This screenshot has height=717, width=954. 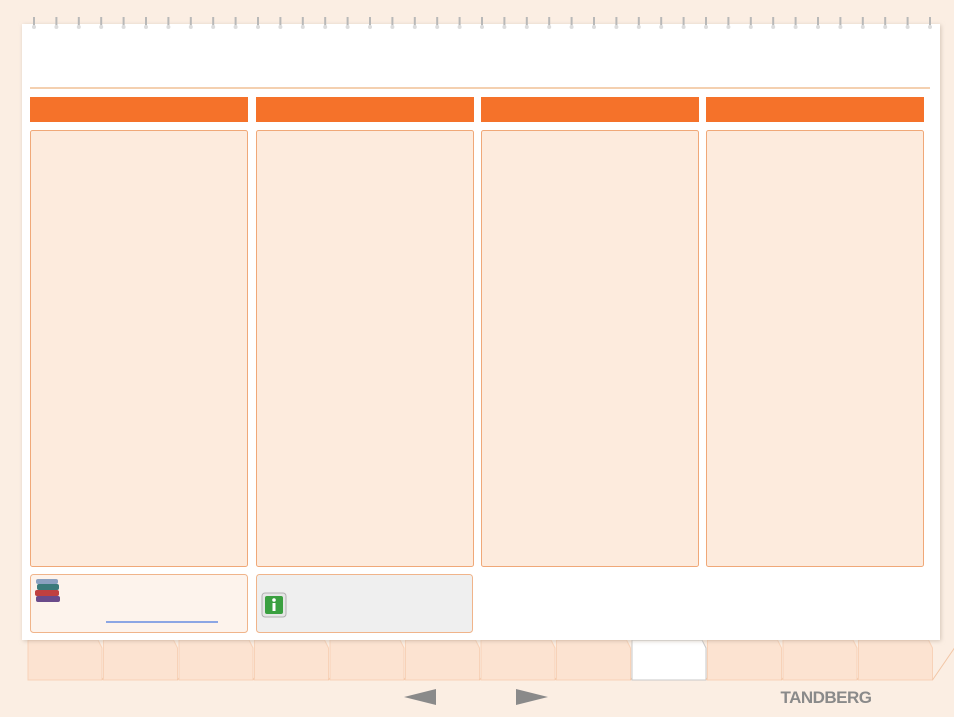 What do you see at coordinates (420, 697) in the screenshot?
I see `prev-arrow` at bounding box center [420, 697].